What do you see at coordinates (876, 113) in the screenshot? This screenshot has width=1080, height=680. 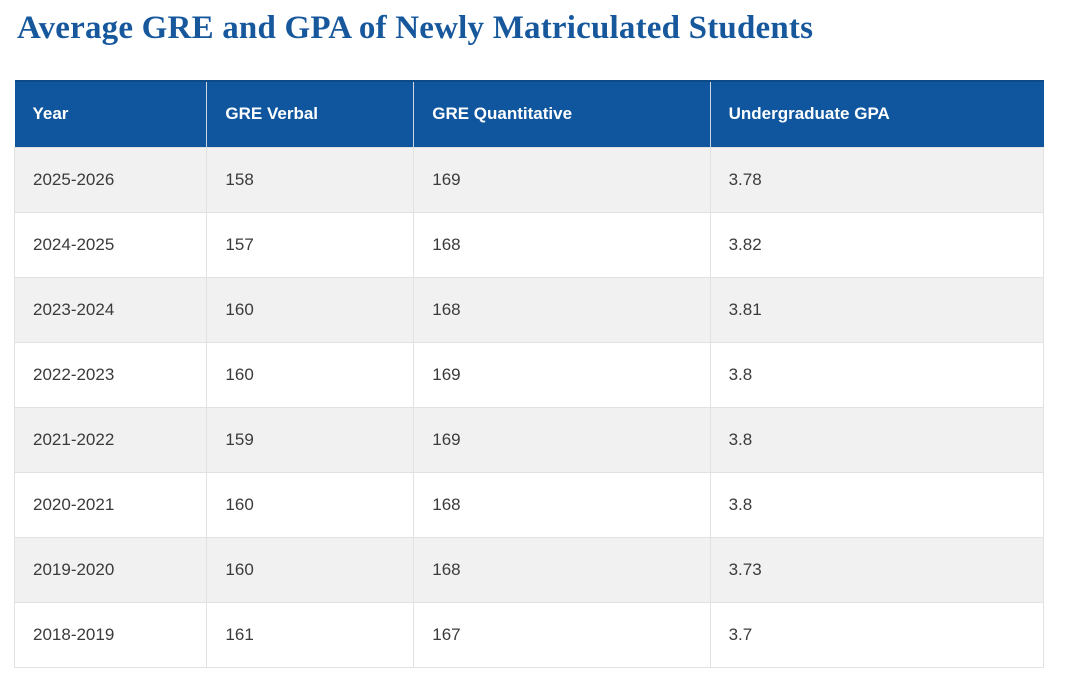 I see `column-header-undergraduate-gpa: Undergraduate GPA` at bounding box center [876, 113].